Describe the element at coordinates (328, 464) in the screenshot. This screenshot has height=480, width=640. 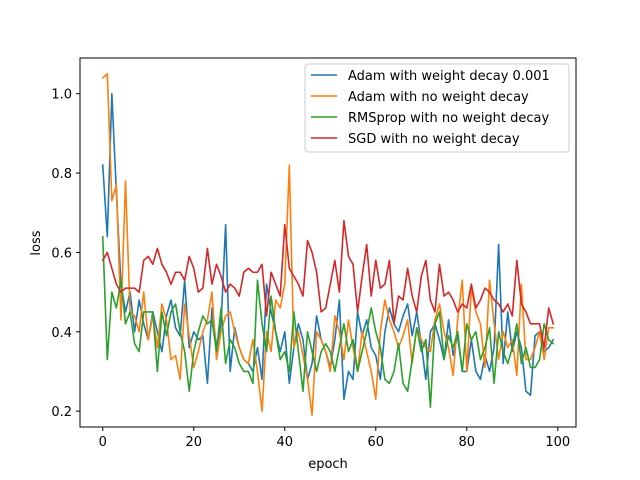
I see `x-axis-title: epoch` at that location.